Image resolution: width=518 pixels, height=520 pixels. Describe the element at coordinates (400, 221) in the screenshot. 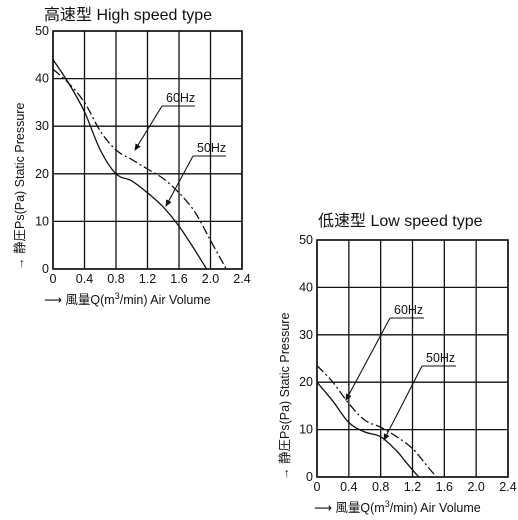

I see `chart-title: 低速型 Low speed type` at that location.